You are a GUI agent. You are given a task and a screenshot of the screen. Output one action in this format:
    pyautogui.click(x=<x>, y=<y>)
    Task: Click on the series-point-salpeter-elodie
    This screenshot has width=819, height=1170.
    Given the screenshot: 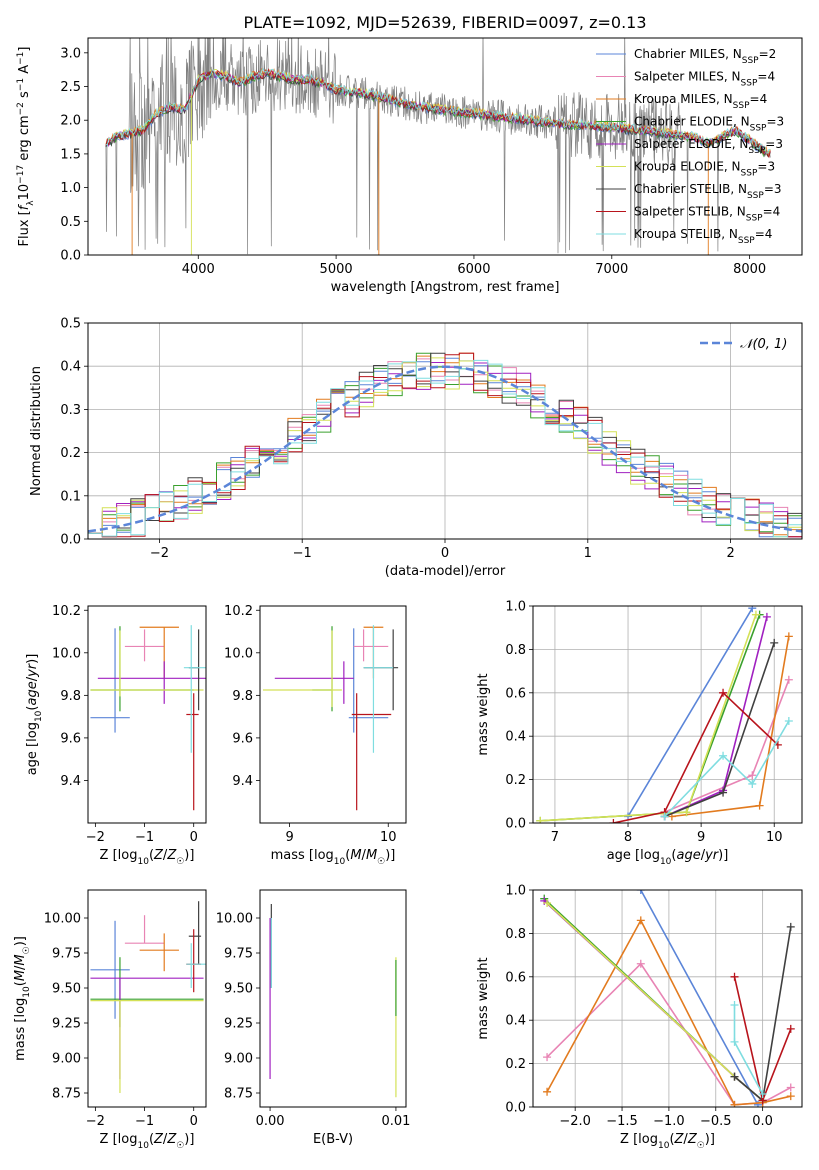 What is the action you would take?
    pyautogui.click(x=766, y=616)
    